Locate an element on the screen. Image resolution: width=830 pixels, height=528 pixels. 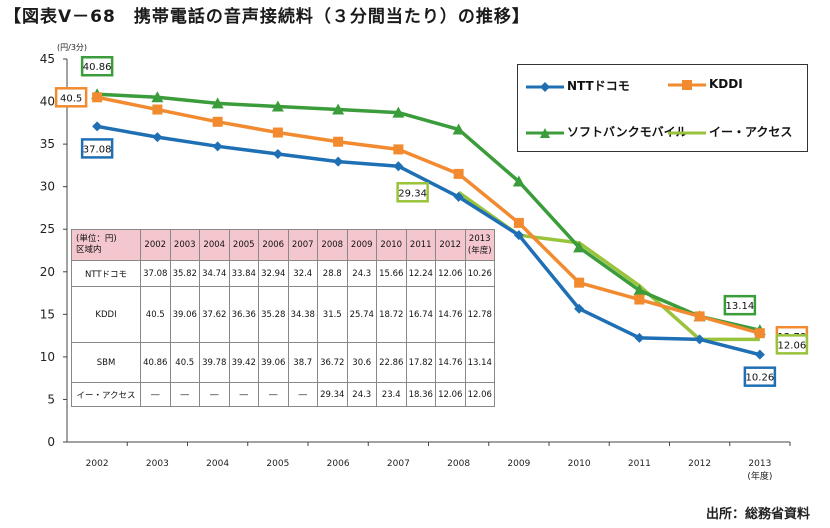
table-year-header: 2002 is located at coordinates (155, 245).